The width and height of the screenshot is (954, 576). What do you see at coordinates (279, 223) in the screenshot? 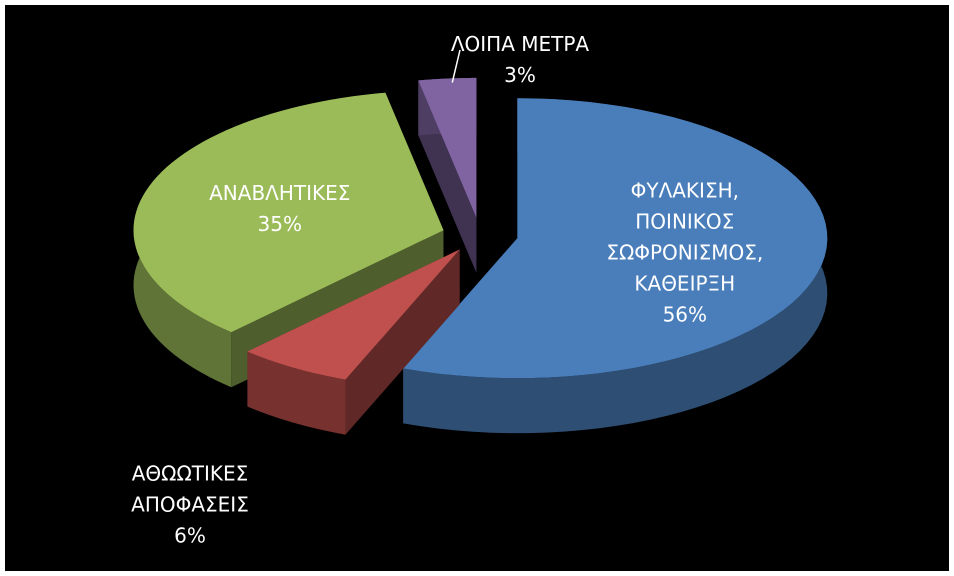
I see `value-label: 35%` at bounding box center [279, 223].